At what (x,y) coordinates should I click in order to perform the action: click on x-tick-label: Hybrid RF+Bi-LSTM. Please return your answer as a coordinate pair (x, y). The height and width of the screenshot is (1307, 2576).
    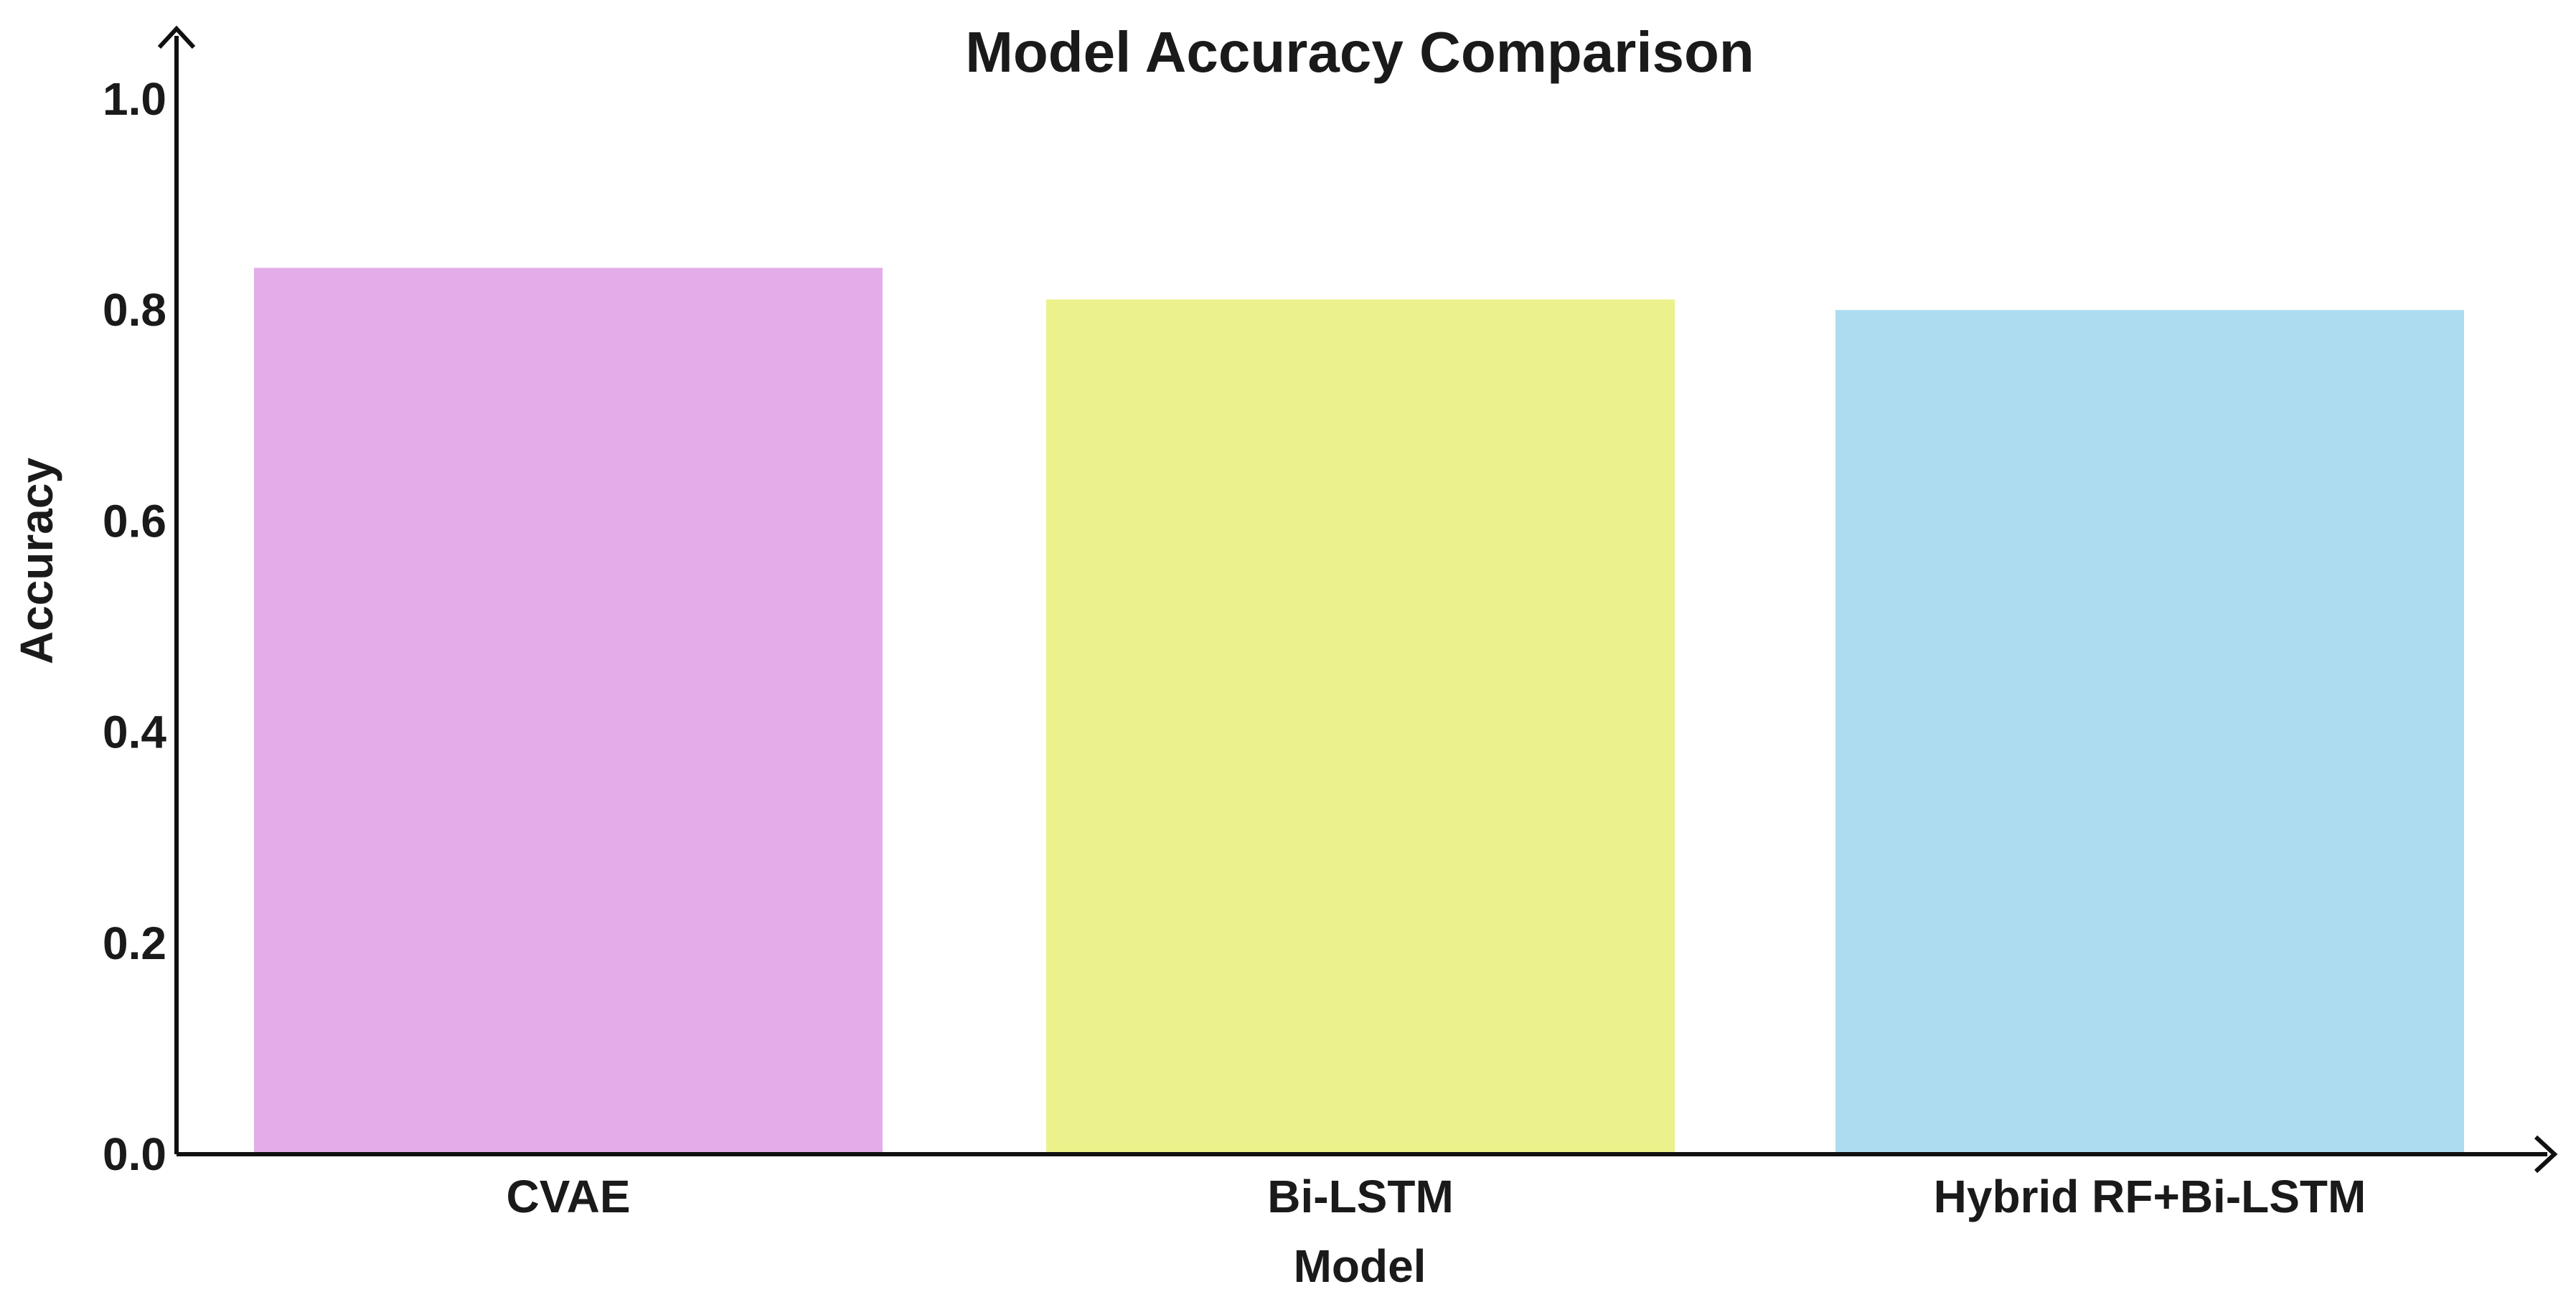
    Looking at the image, I should click on (2150, 1197).